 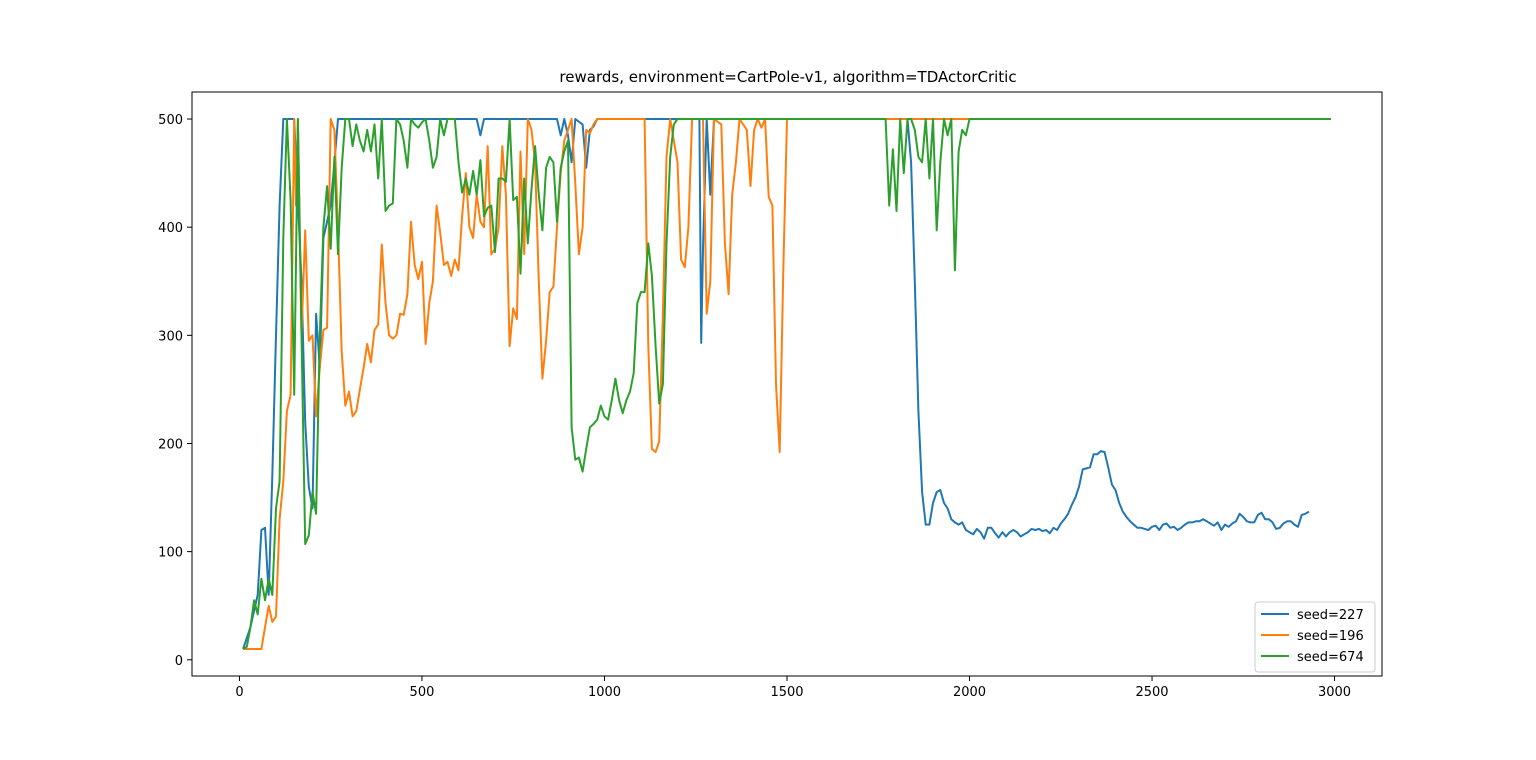 What do you see at coordinates (422, 692) in the screenshot?
I see `x-tick-label: 500` at bounding box center [422, 692].